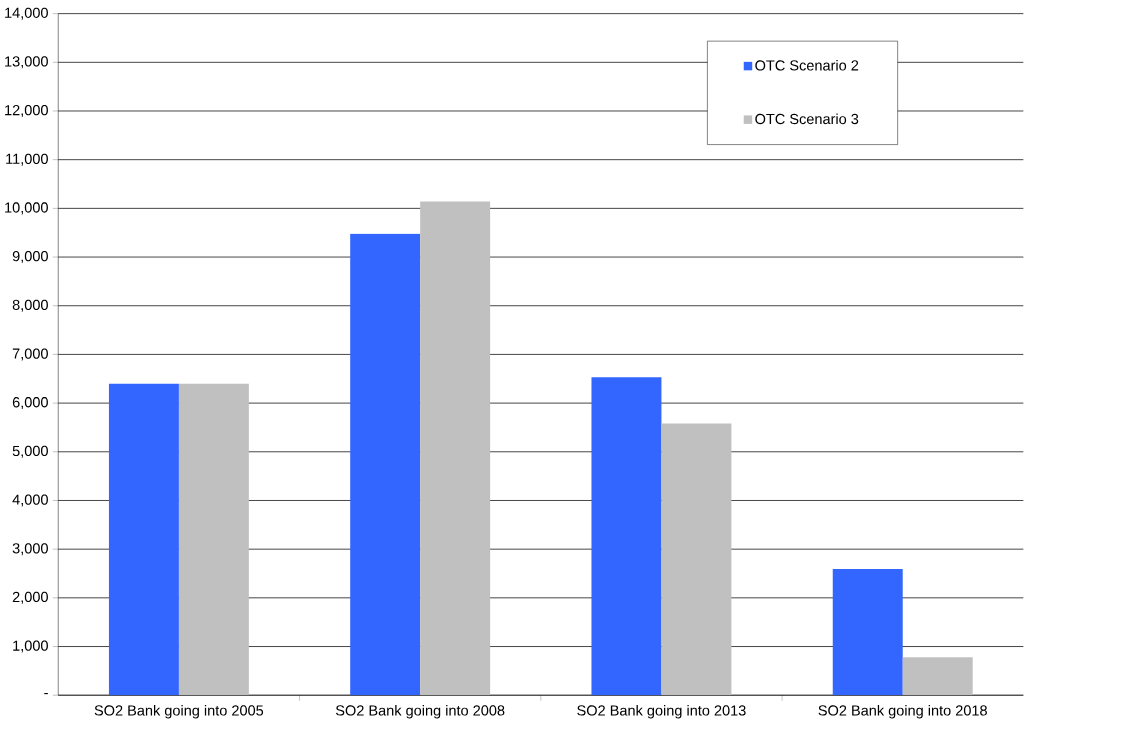  Describe the element at coordinates (30, 646) in the screenshot. I see `y-tick-label: 1,000` at that location.